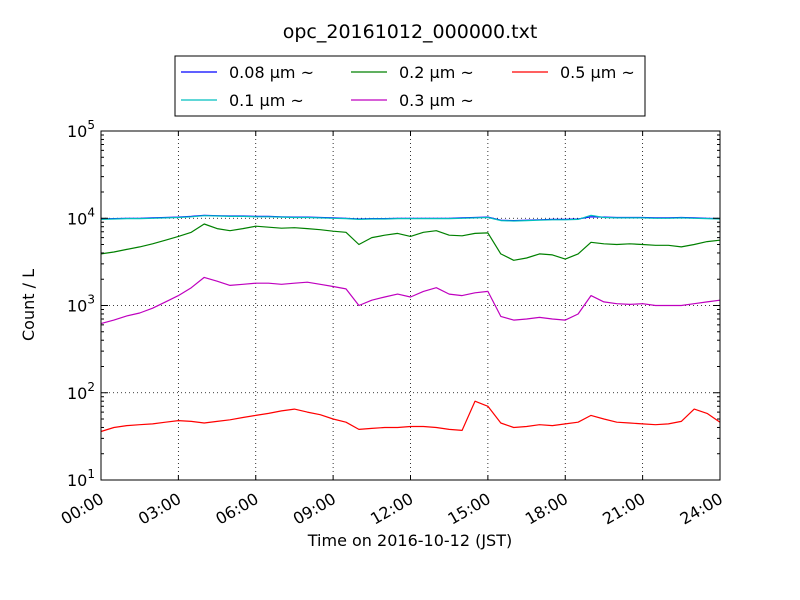 This screenshot has height=600, width=800. I want to click on x-tick-label: 09:00, so click(314, 509).